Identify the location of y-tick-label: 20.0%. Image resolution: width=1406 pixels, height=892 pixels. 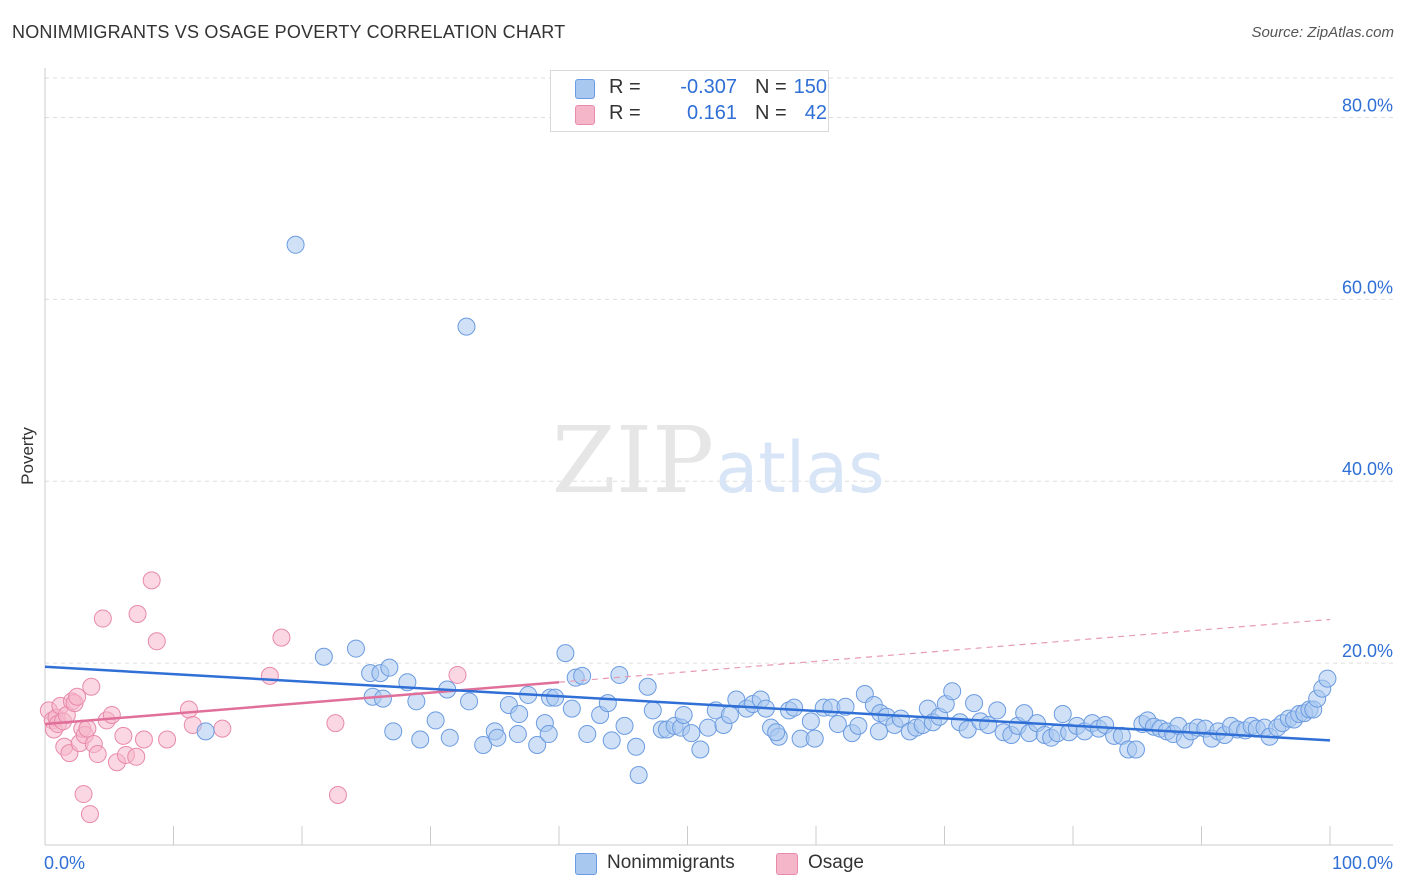
(1367, 651).